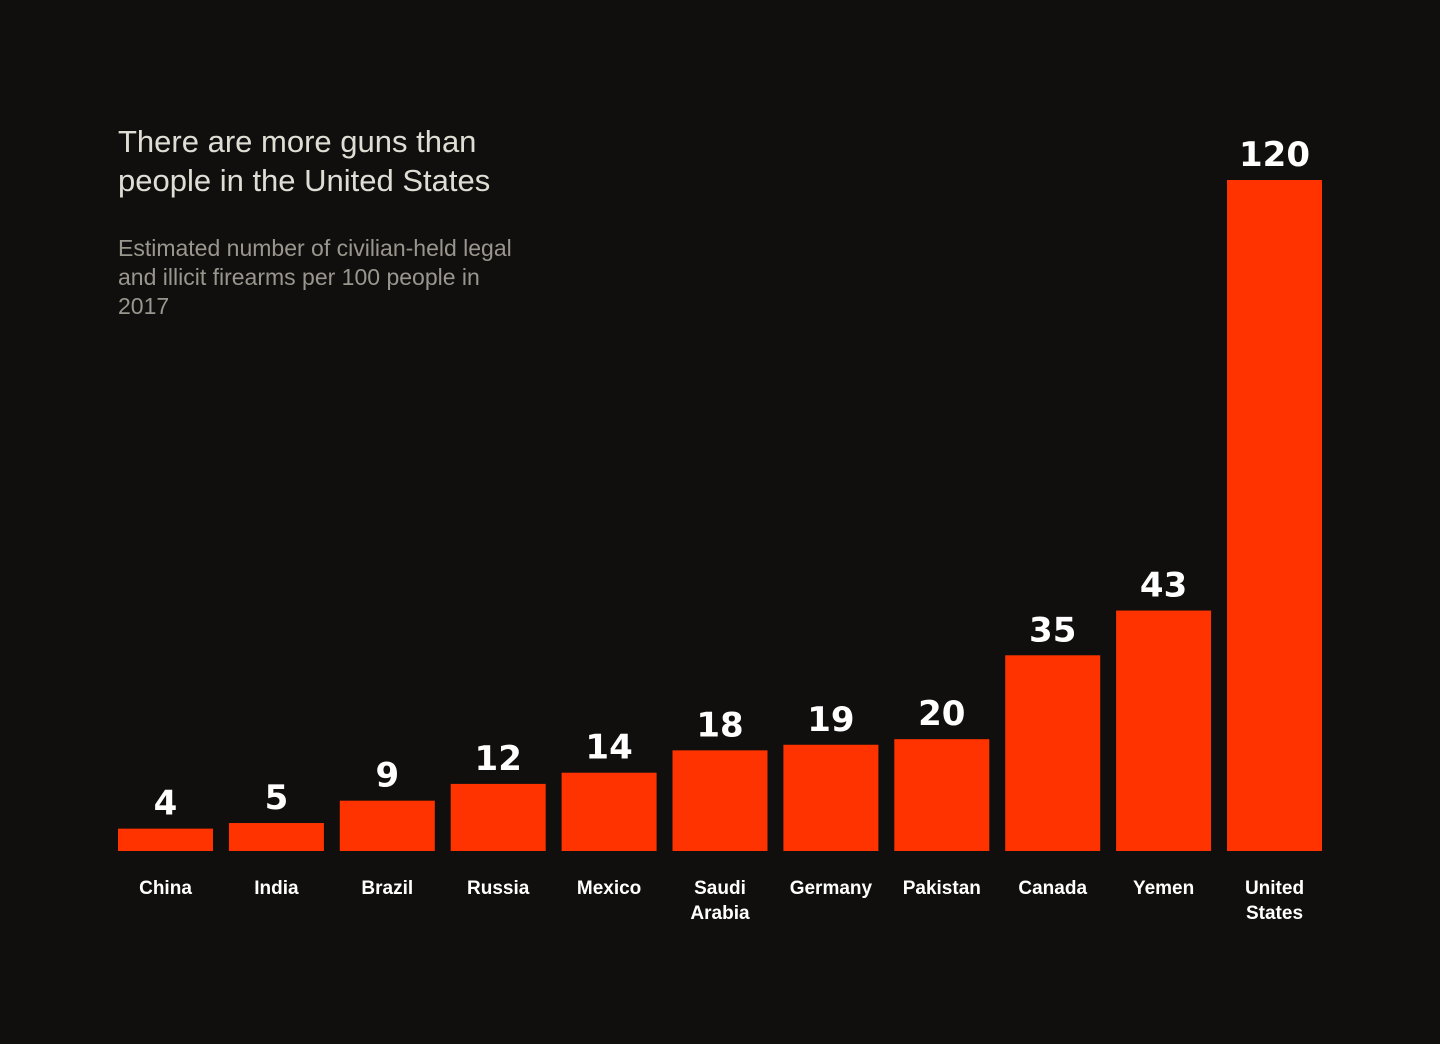 This screenshot has height=1044, width=1440. Describe the element at coordinates (498, 759) in the screenshot. I see `data-label: 12` at that location.